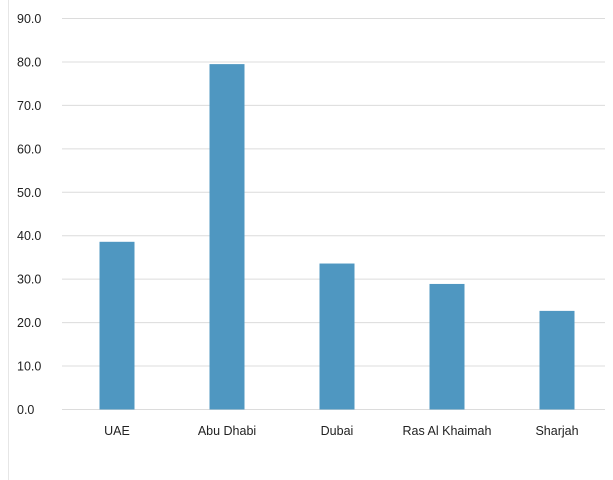 This screenshot has height=480, width=613. I want to click on x-category-label: Abu Dhabi, so click(227, 431).